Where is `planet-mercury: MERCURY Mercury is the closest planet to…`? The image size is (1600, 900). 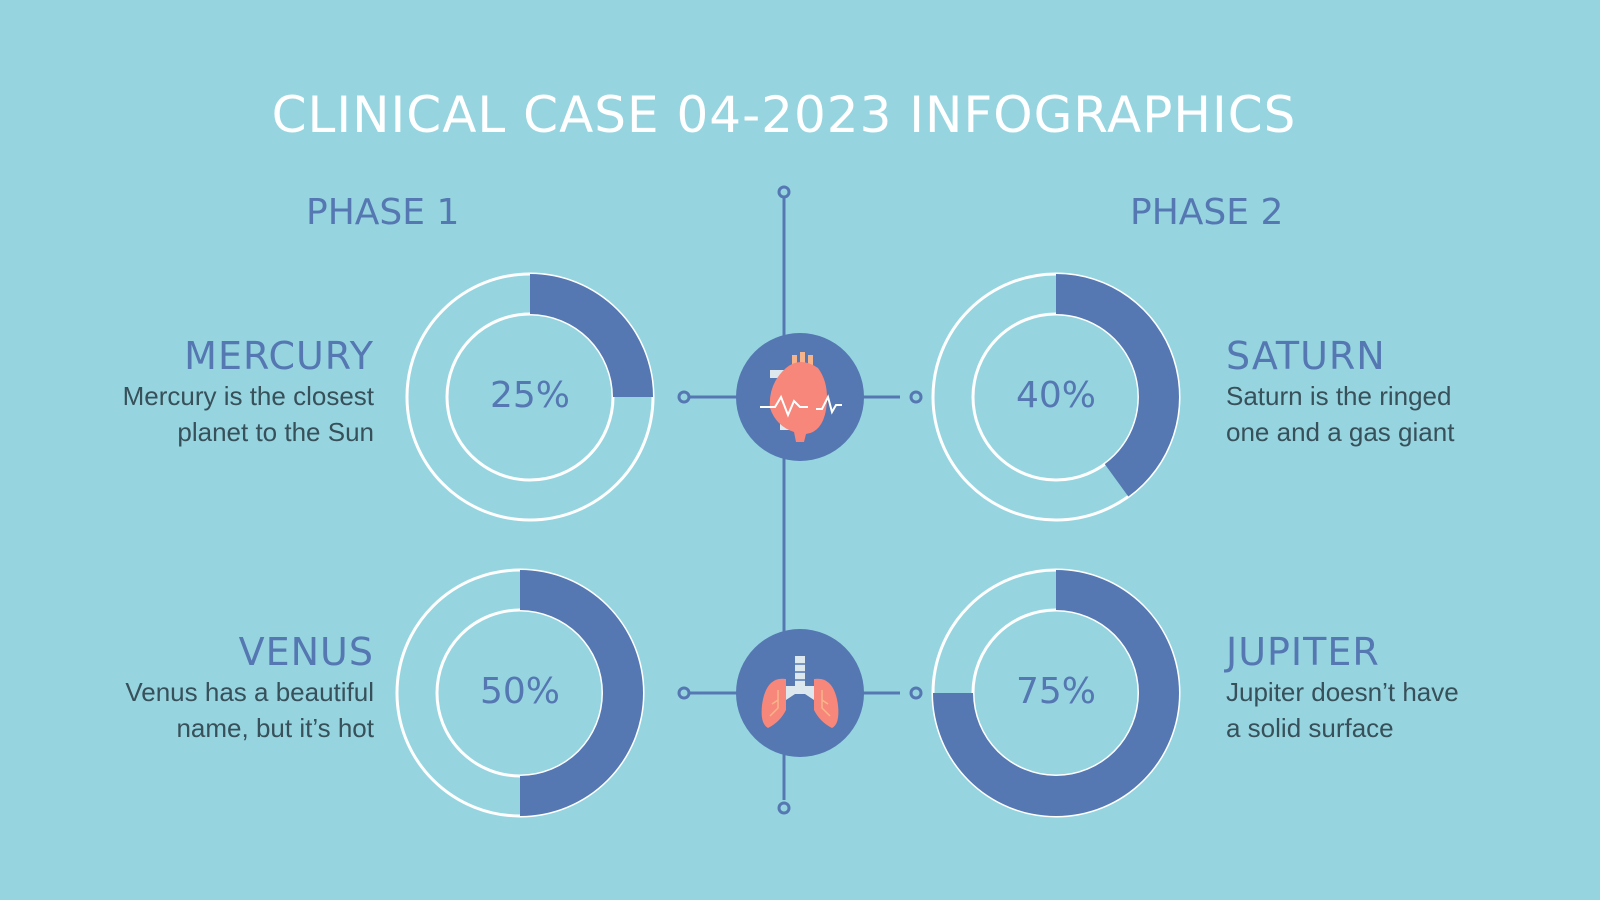 planet-mercury: MERCURY Mercury is the closest planet to… is located at coordinates (209, 392).